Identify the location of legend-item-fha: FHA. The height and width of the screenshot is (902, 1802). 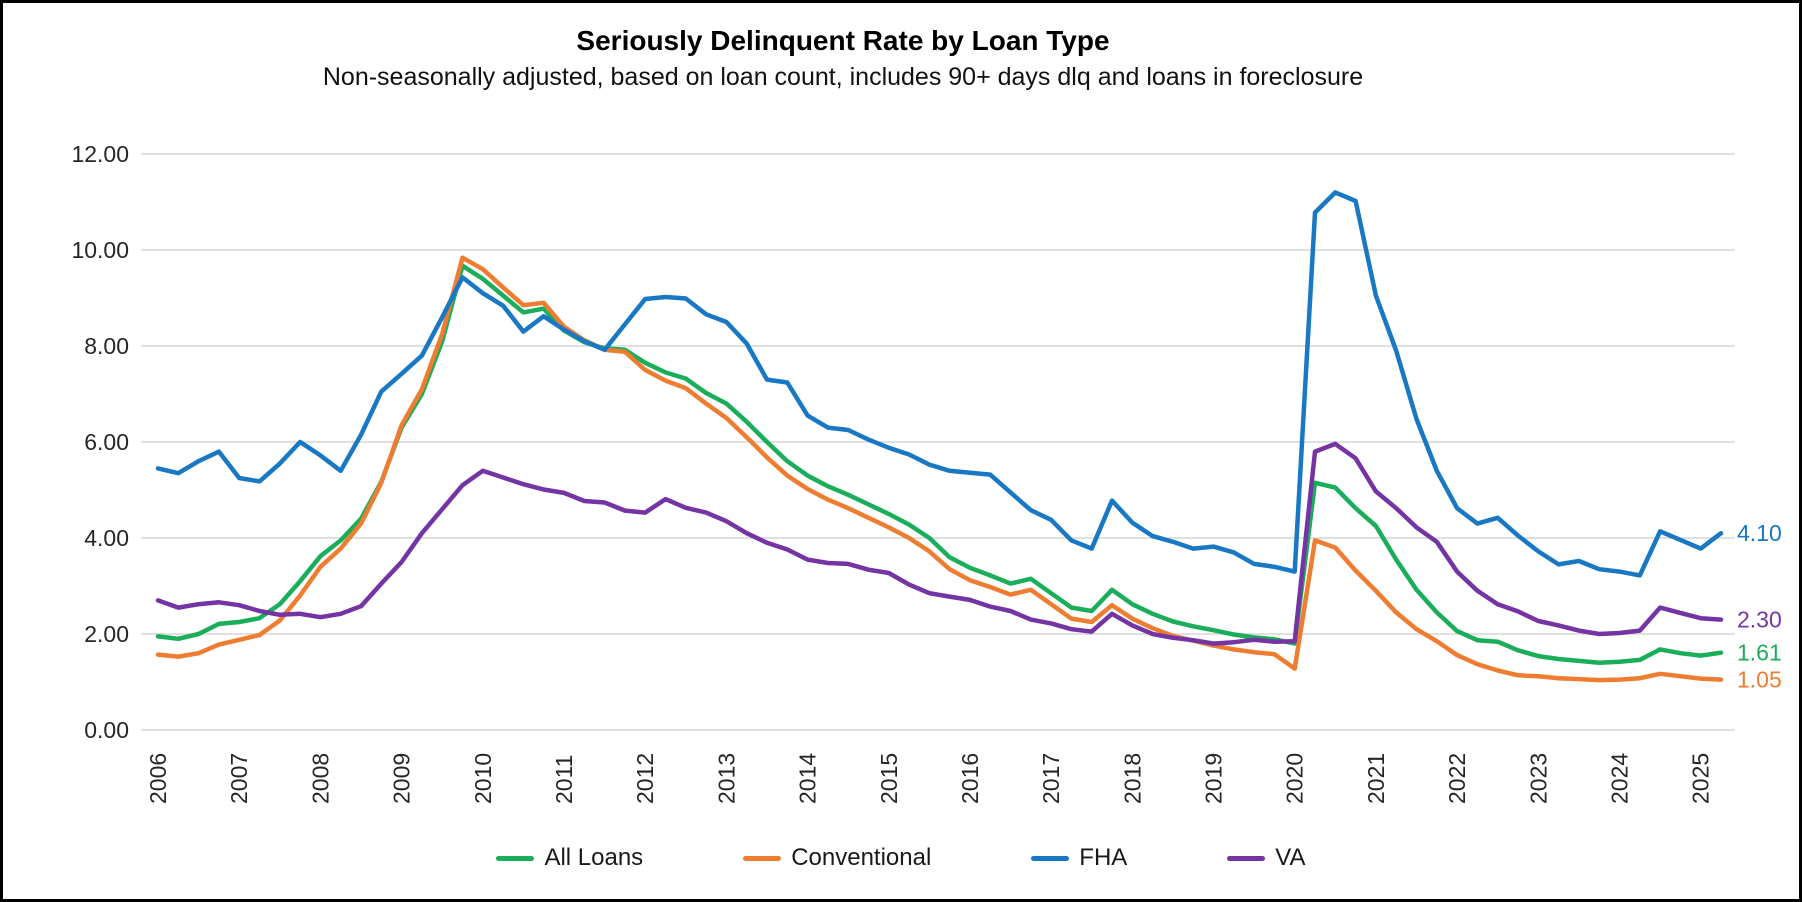
(1079, 858).